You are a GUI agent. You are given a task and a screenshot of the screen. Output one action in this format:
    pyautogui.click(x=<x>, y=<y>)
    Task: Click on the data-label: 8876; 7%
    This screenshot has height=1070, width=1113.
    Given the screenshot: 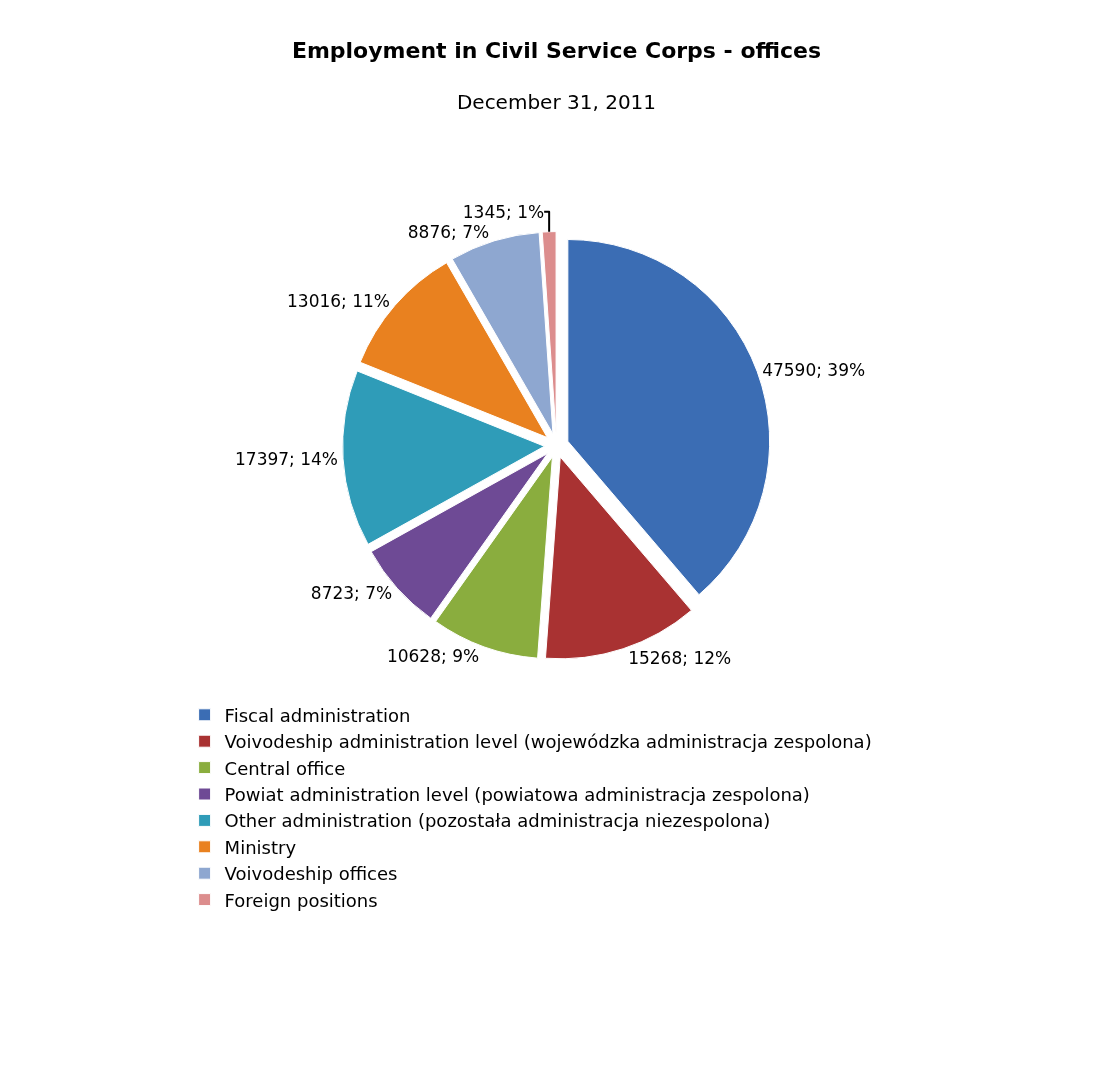 What is the action you would take?
    pyautogui.click(x=448, y=231)
    